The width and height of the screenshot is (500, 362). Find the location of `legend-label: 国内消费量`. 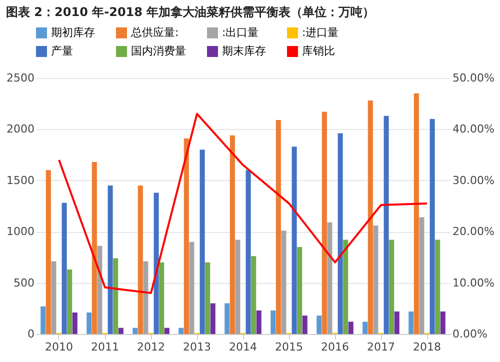

legend-label: 国内消费量 is located at coordinates (158, 51).